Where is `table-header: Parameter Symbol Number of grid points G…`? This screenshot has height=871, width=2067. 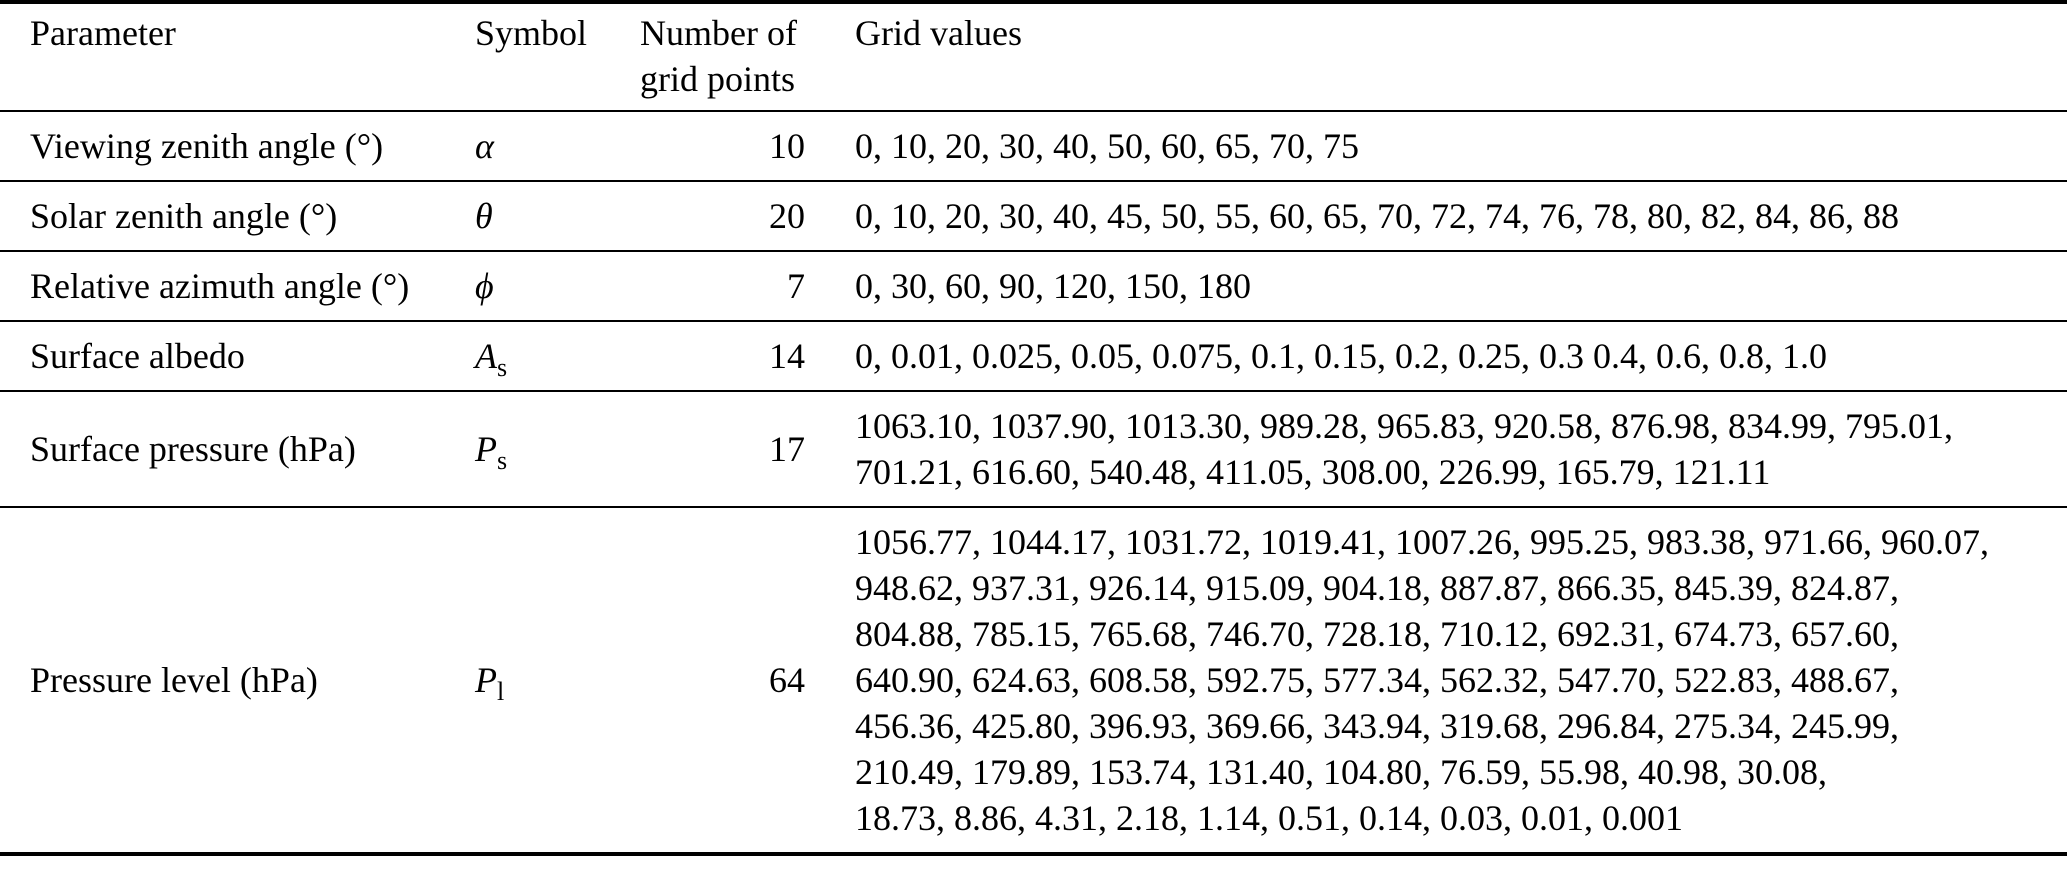
table-header: Parameter Symbol Number of grid points G… is located at coordinates (1033, 57).